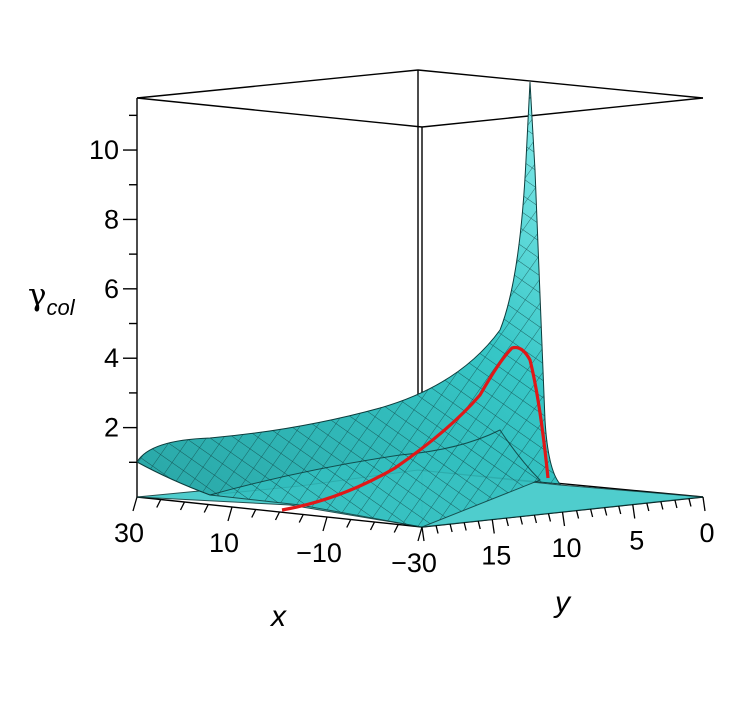 The height and width of the screenshot is (716, 739). I want to click on z-axis-title: γcol, so click(52, 298).